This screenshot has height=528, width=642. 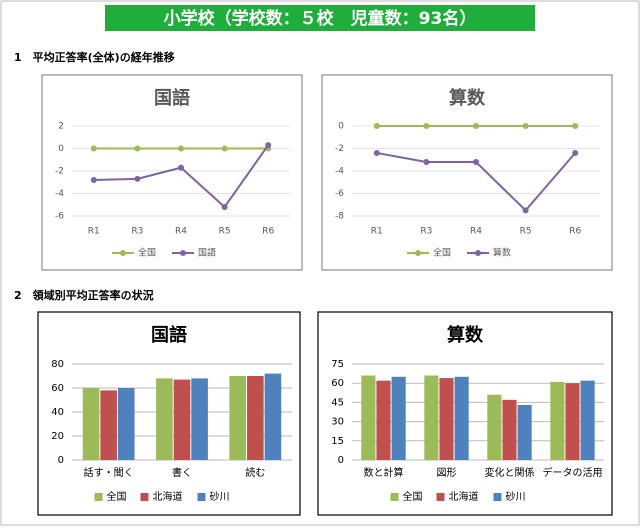 I want to click on y-tick-label: 45, so click(x=337, y=402).